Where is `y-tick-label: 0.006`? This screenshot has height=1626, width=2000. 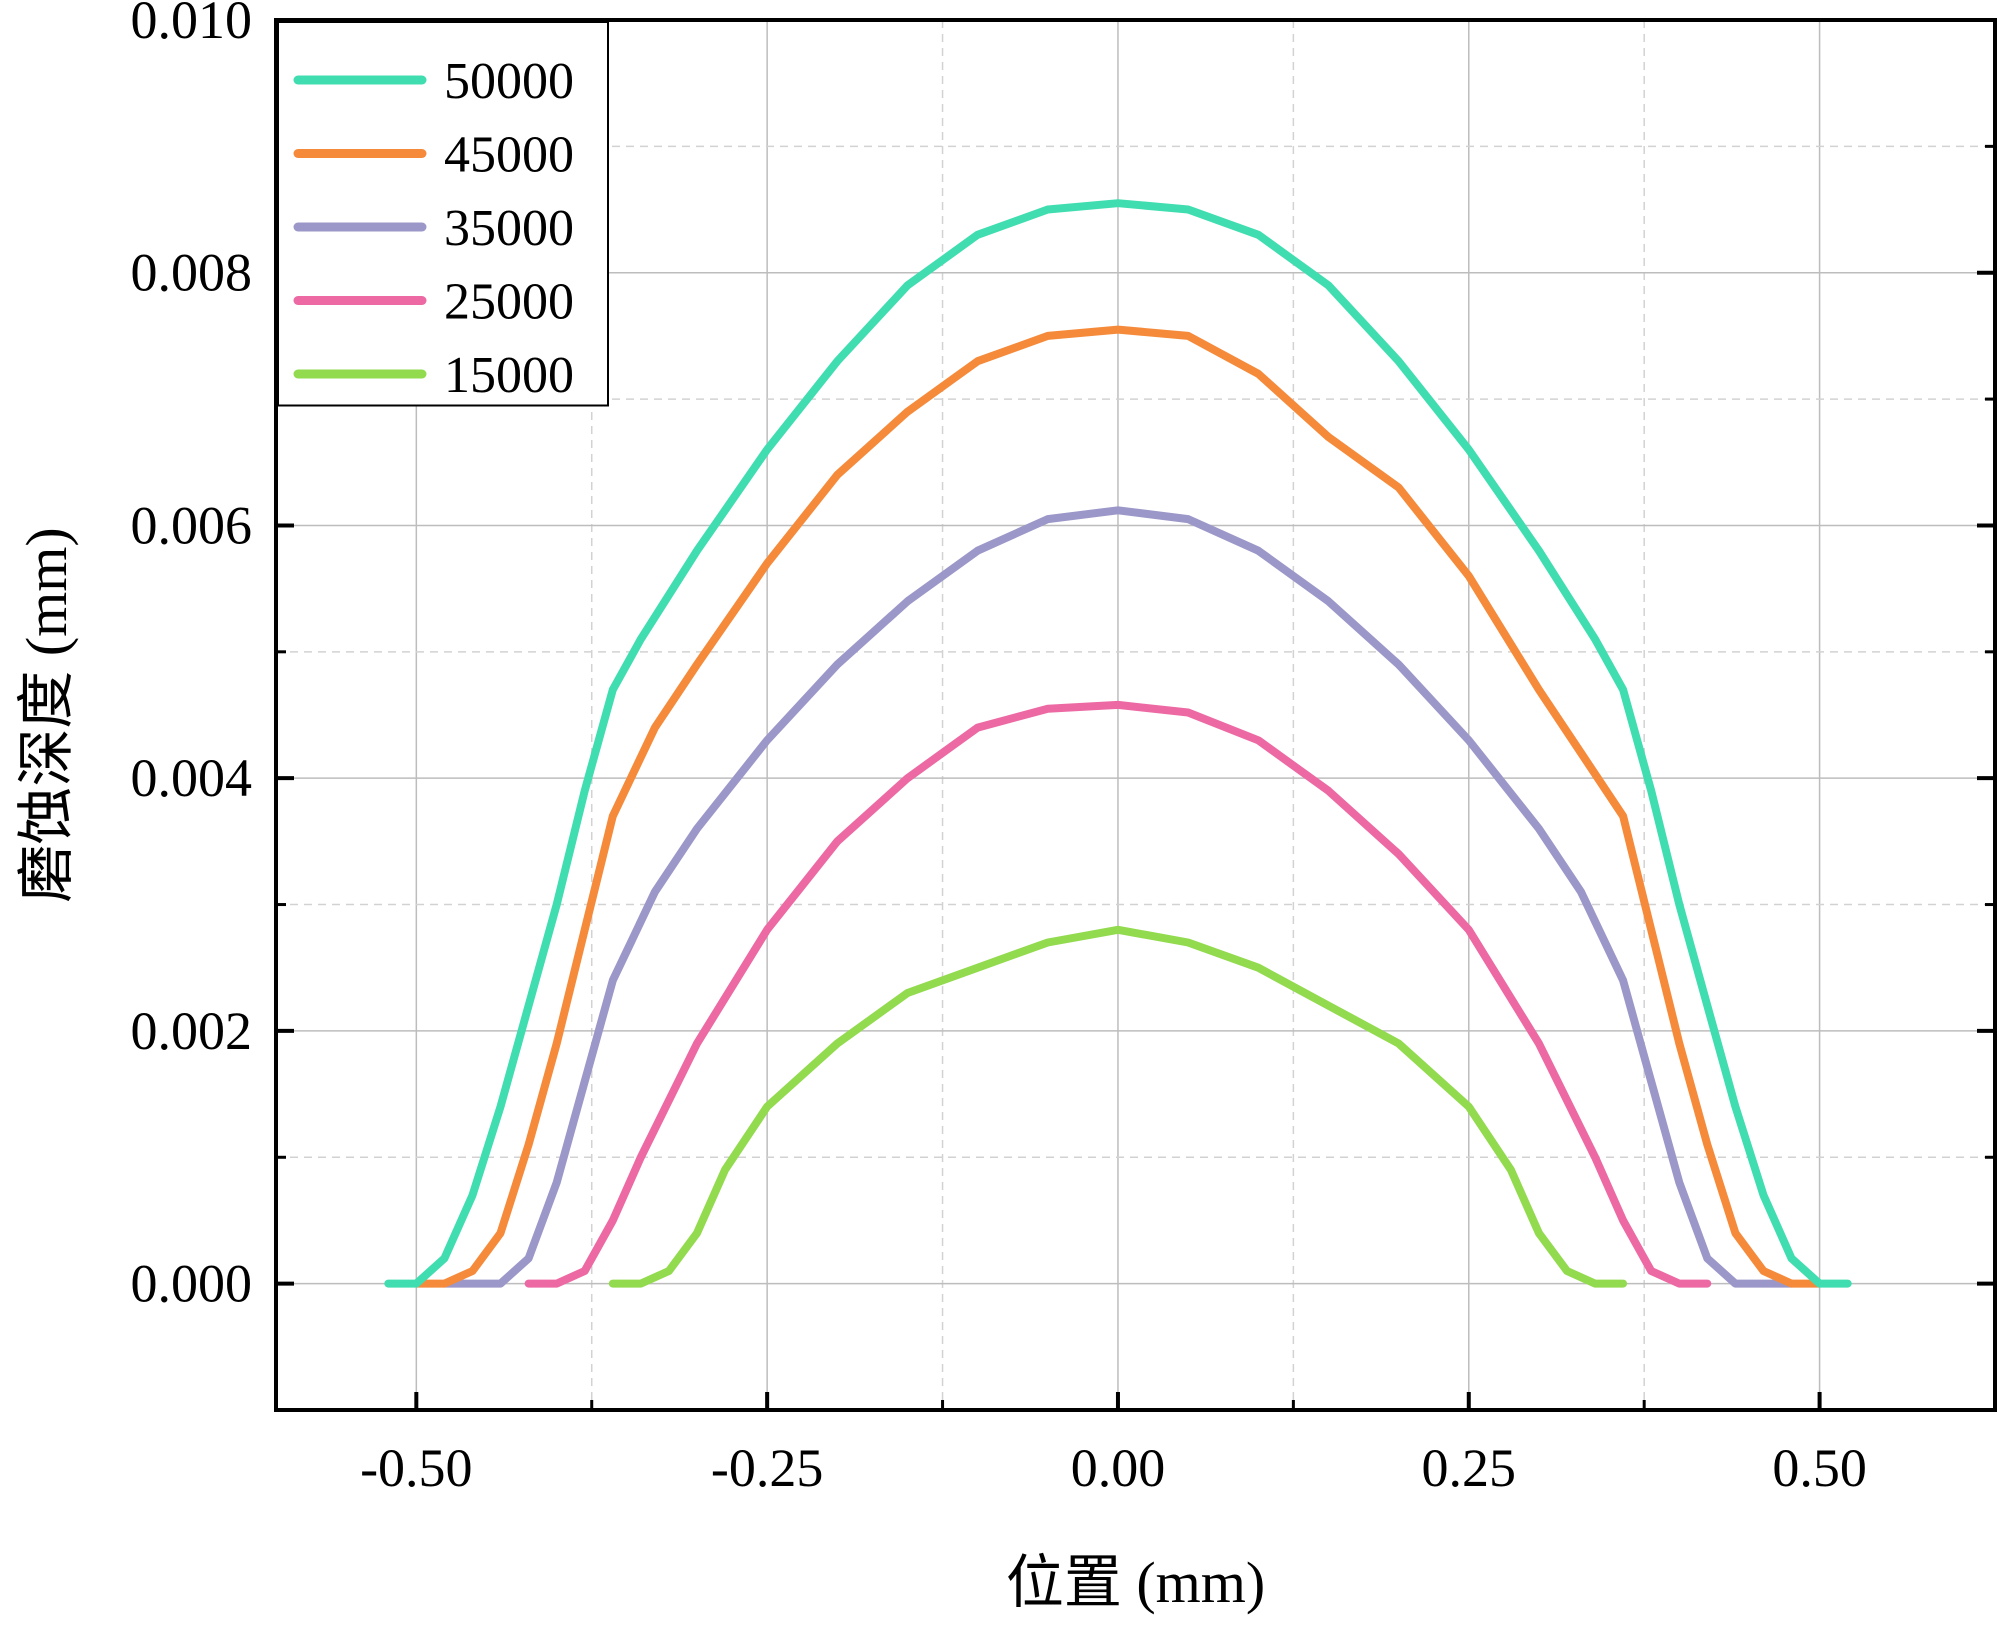
y-tick-label: 0.006 is located at coordinates (192, 525).